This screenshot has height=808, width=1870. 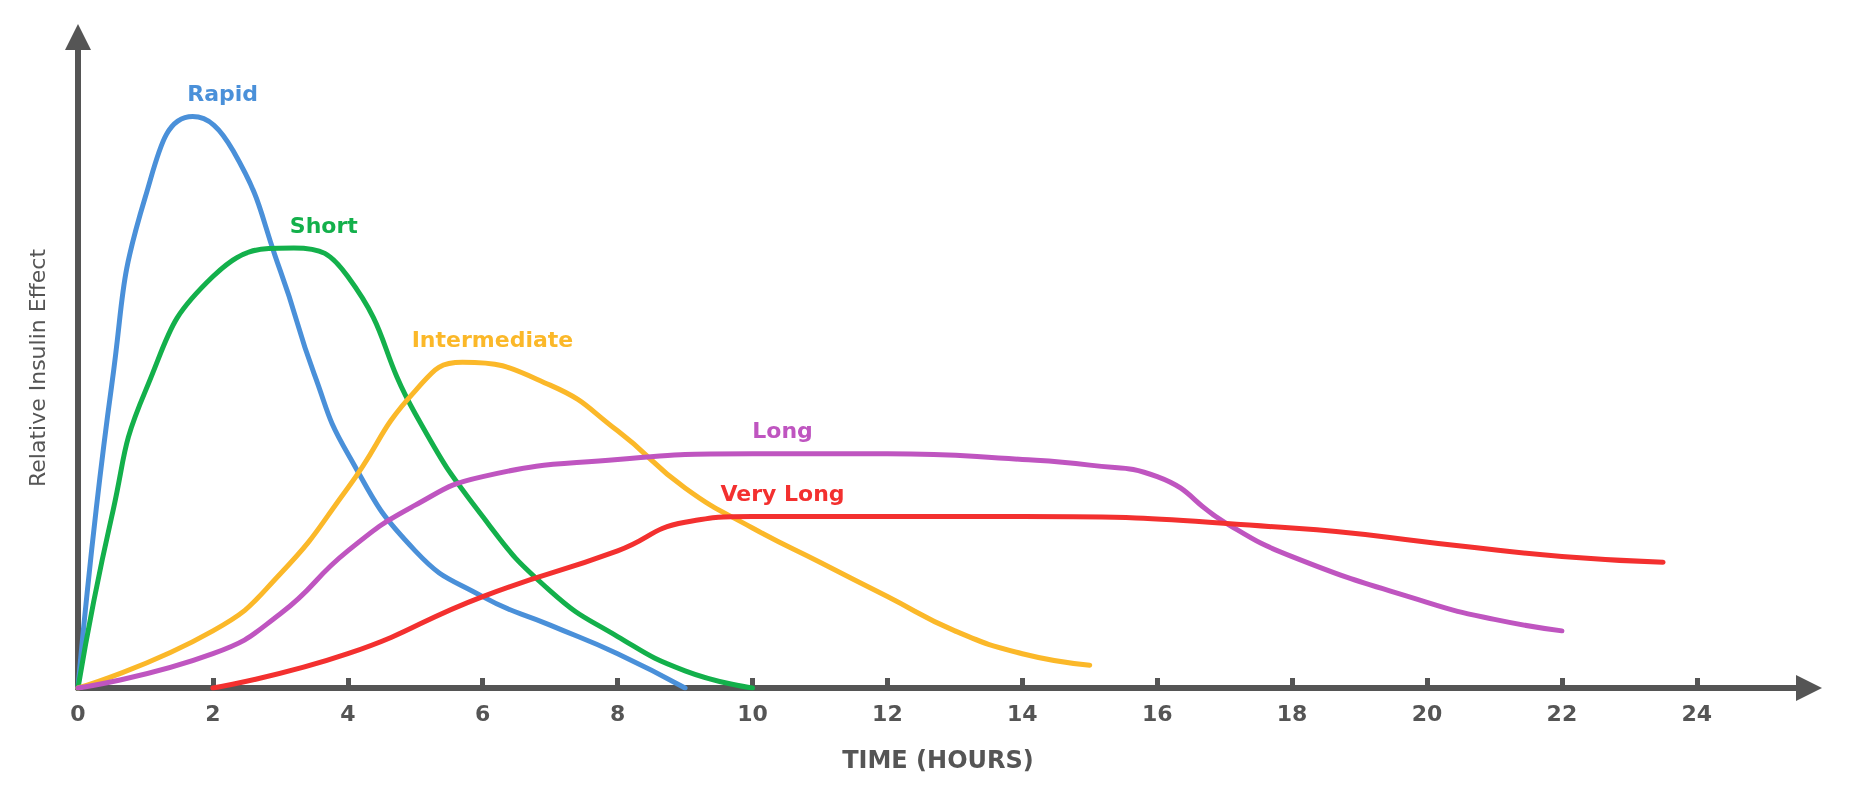 What do you see at coordinates (782, 494) in the screenshot?
I see `series-label: Very Long` at bounding box center [782, 494].